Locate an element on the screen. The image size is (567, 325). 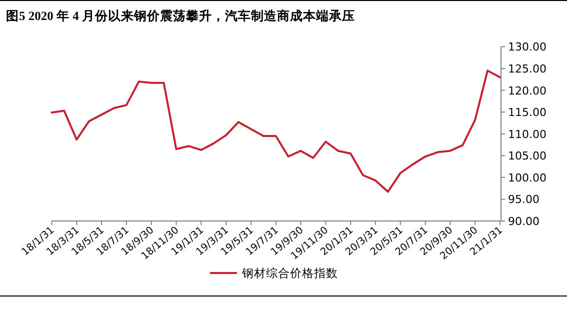
chart-title: 图5 2020 年 4 月份以来钢价震荡攀升，汽车制造商成本端承压 is located at coordinates (180, 15).